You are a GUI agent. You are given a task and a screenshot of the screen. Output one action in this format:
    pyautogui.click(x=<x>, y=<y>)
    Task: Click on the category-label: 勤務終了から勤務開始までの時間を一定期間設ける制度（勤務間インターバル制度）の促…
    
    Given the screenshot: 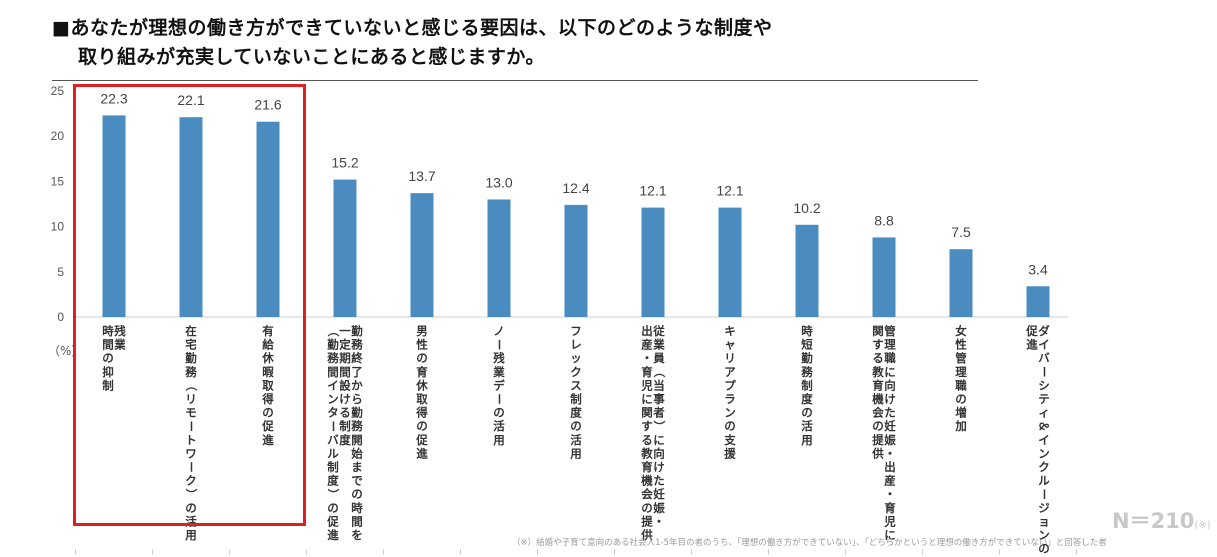 What is the action you would take?
    pyautogui.click(x=344, y=433)
    